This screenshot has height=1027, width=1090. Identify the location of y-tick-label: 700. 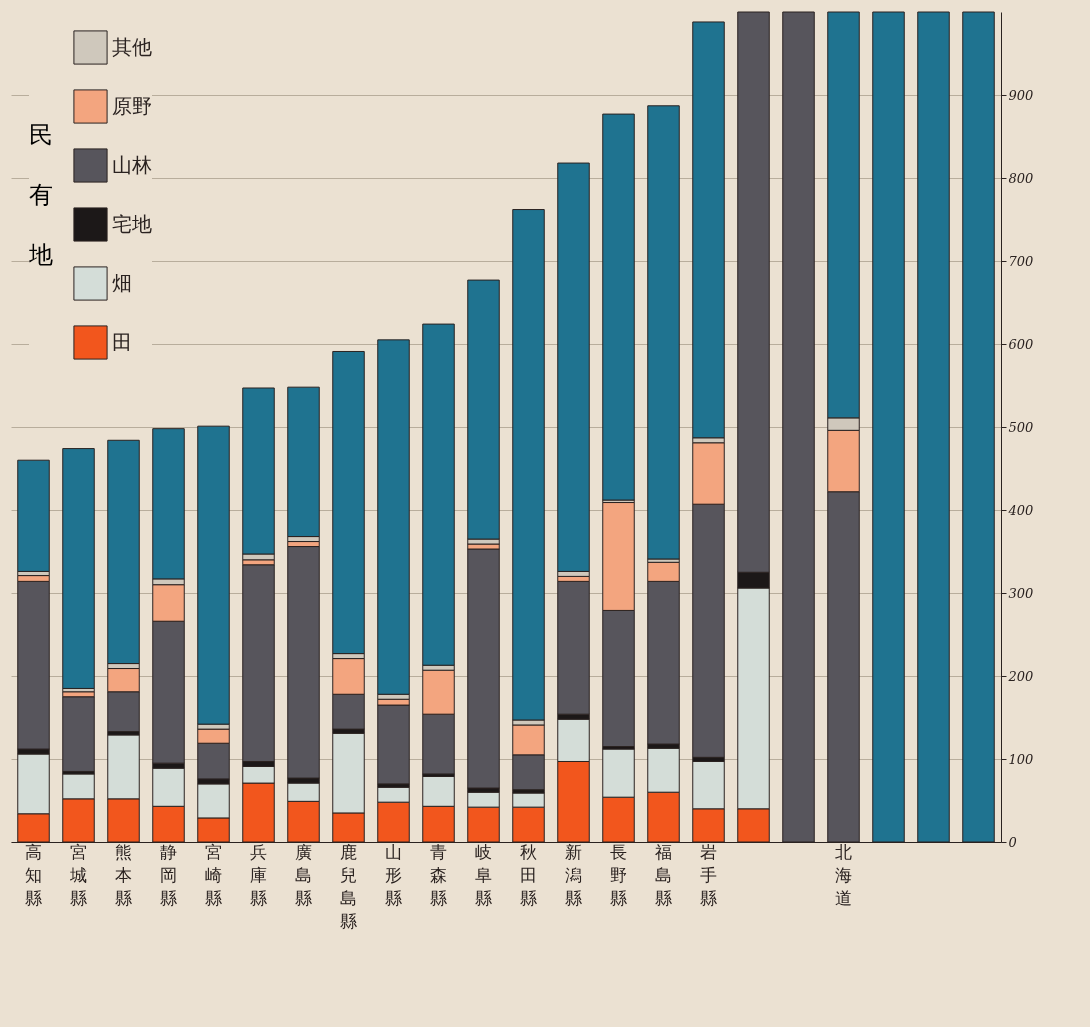
(1021, 261).